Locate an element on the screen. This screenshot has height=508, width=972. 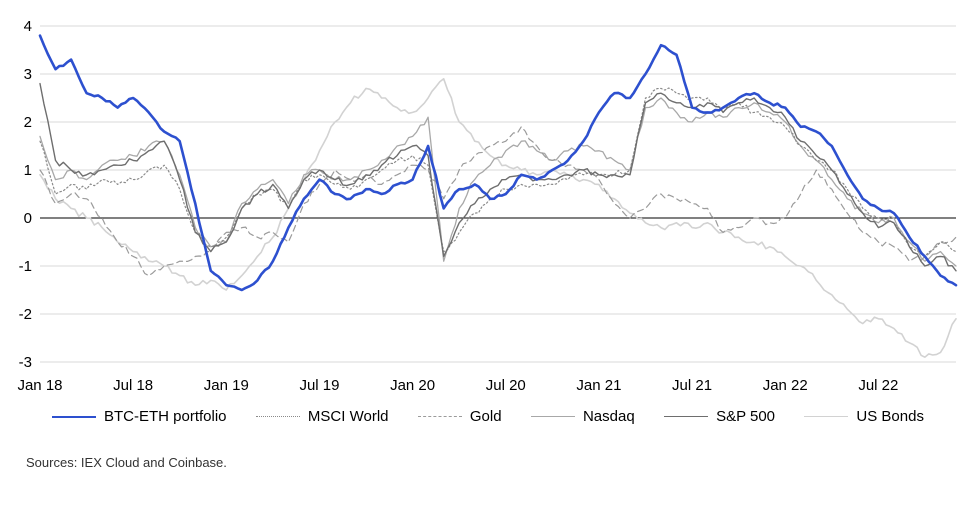
x-tick-label: Jan 18 is located at coordinates (39, 385).